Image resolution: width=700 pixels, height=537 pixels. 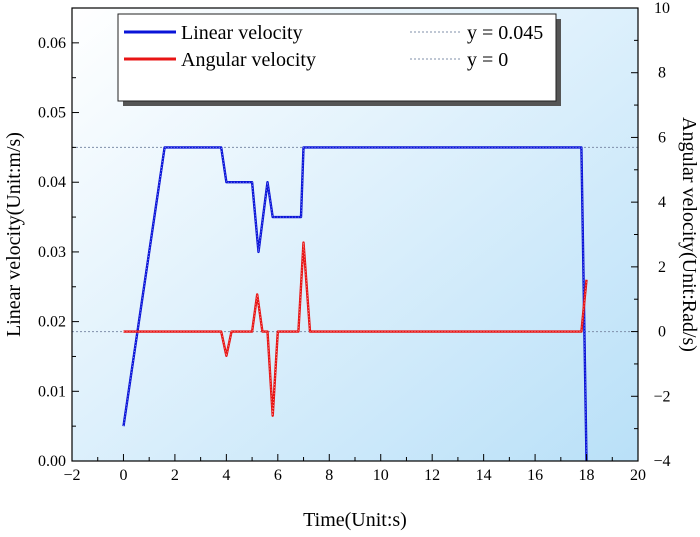 I want to click on y-right-tick-label: 10, so click(x=662, y=8).